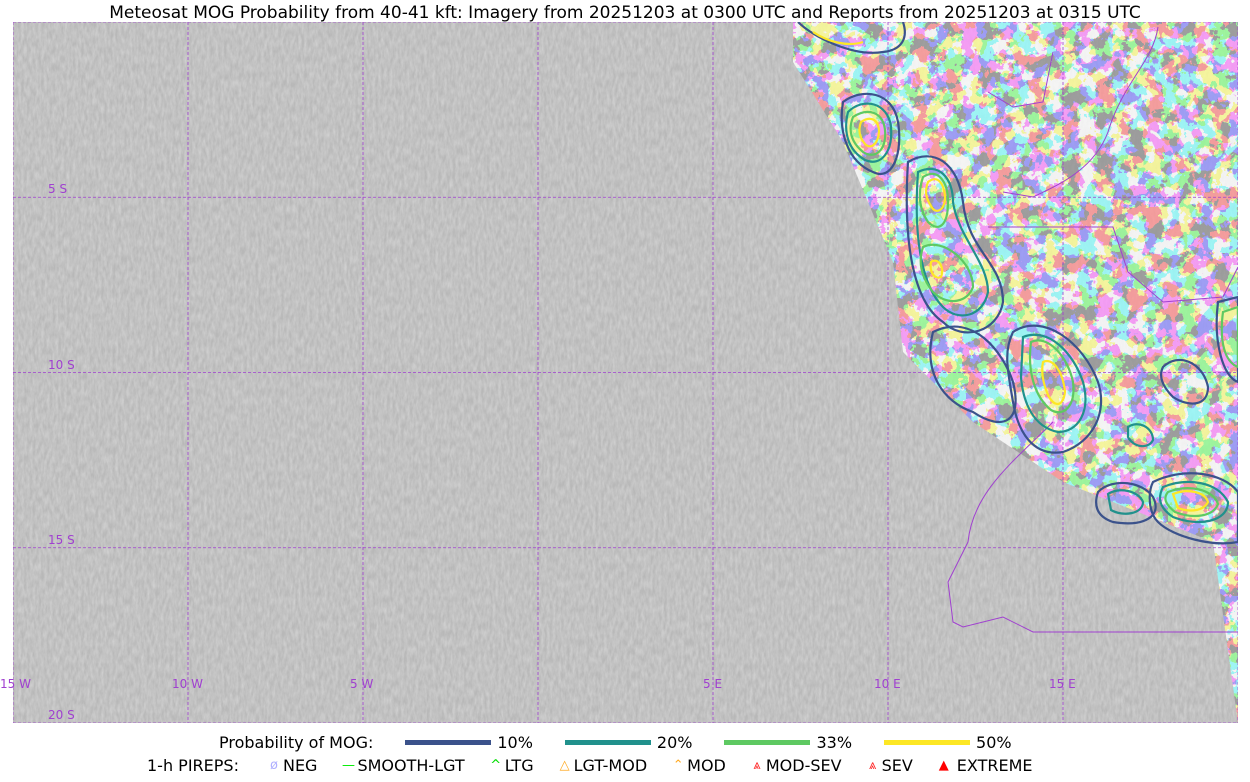  What do you see at coordinates (887, 684) in the screenshot?
I see `lon-label: 10 E` at bounding box center [887, 684].